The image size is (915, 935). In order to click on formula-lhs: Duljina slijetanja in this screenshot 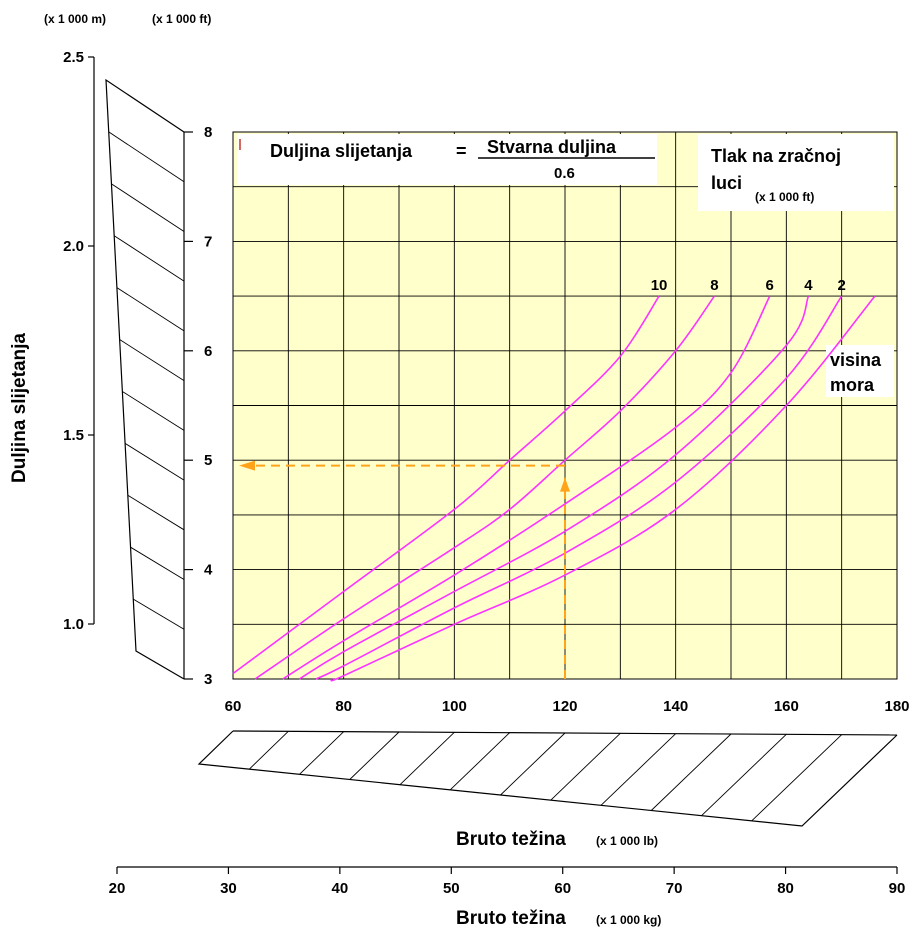, I will do `click(341, 151)`.